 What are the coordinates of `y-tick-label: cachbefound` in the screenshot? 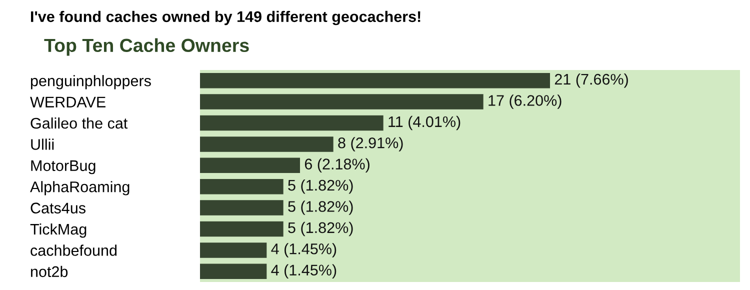 It's located at (73, 250).